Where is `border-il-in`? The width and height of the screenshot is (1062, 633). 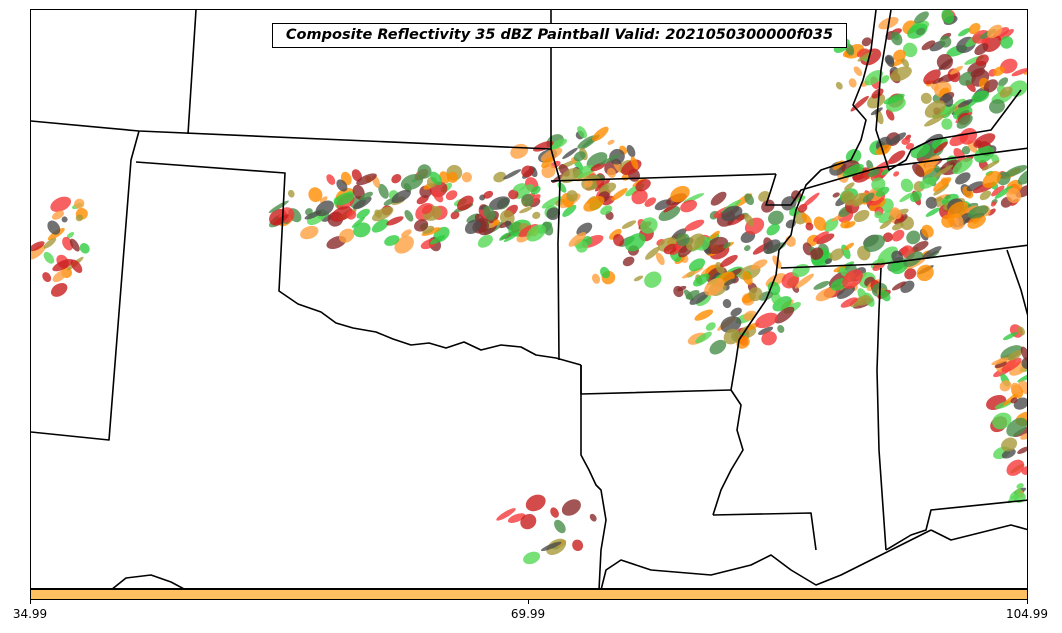 border-il-in is located at coordinates (948, 90).